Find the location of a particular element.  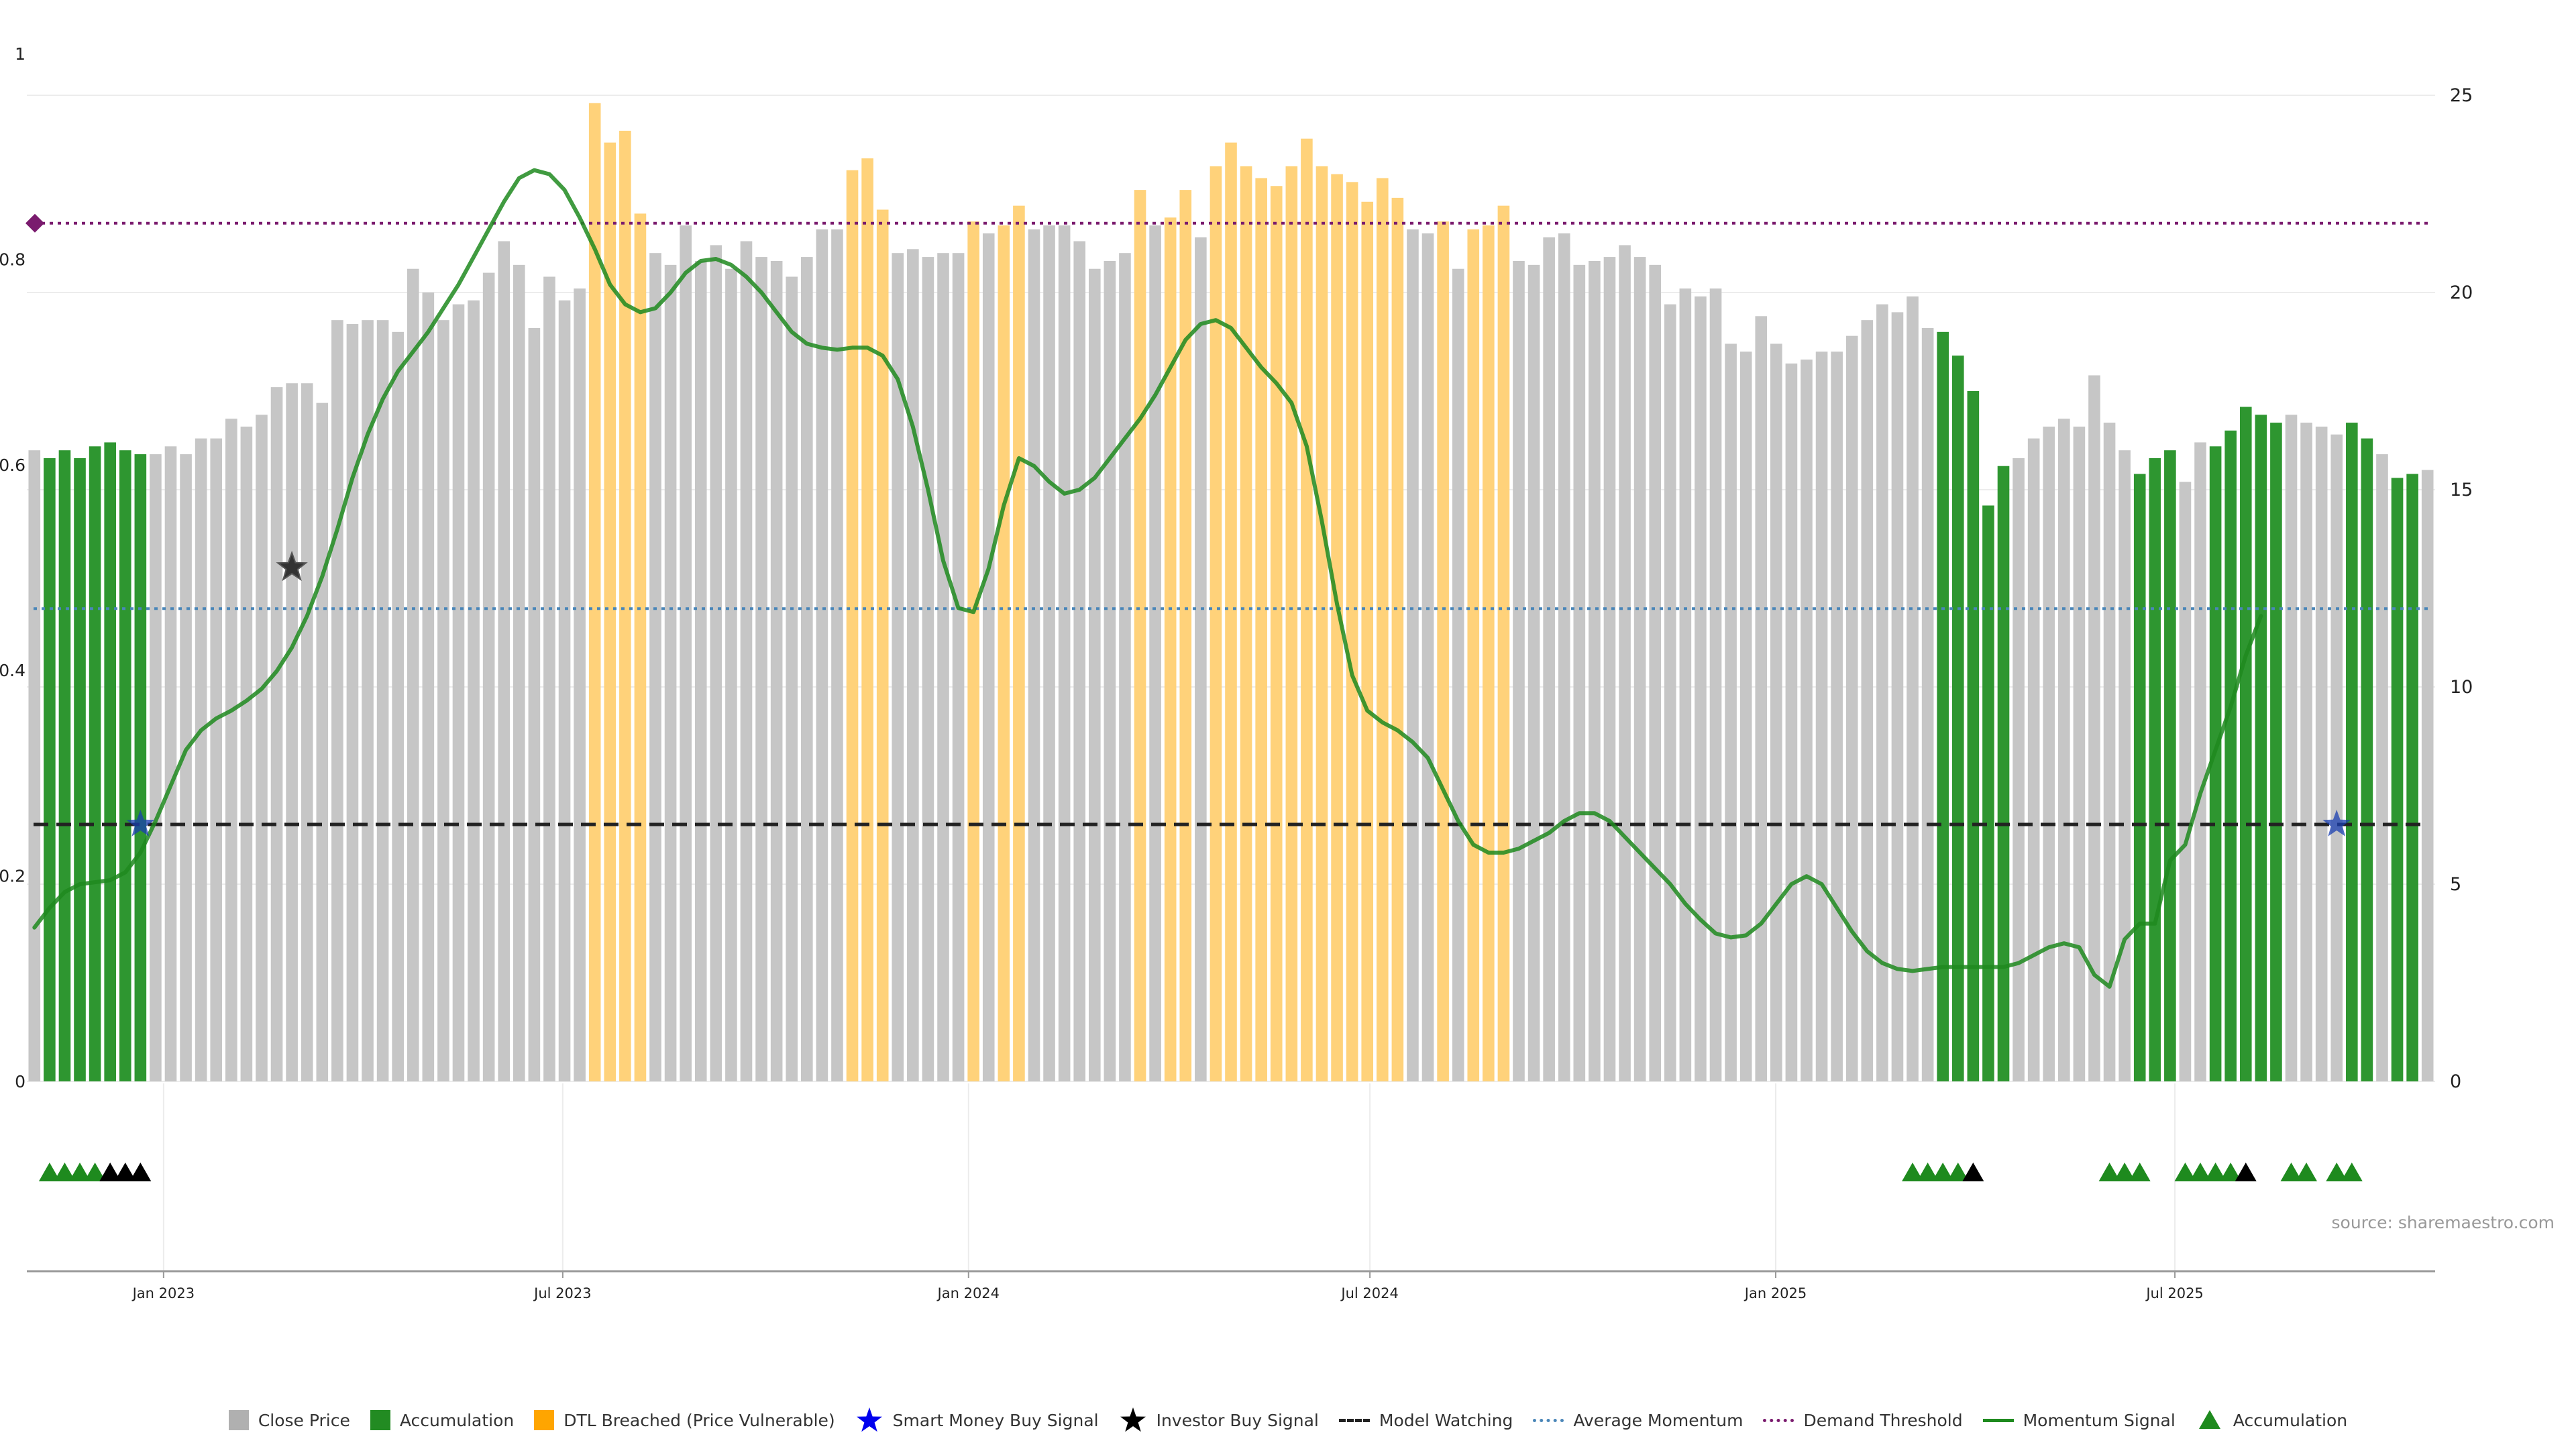

right-tick-label: 20 is located at coordinates (2461, 292).